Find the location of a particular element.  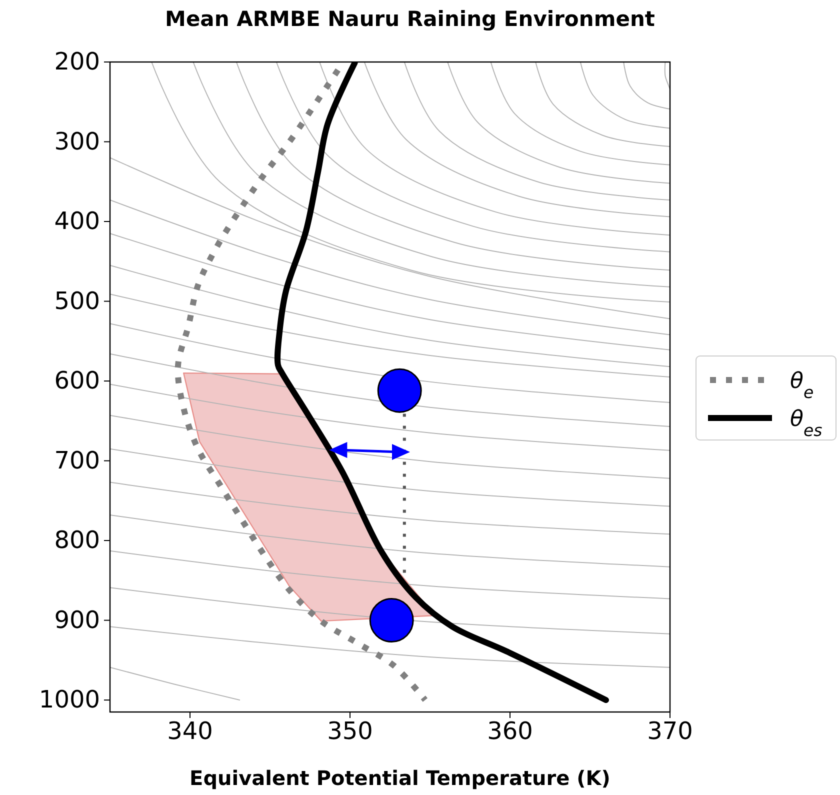

y-tick-label: 400 is located at coordinates (77, 221).